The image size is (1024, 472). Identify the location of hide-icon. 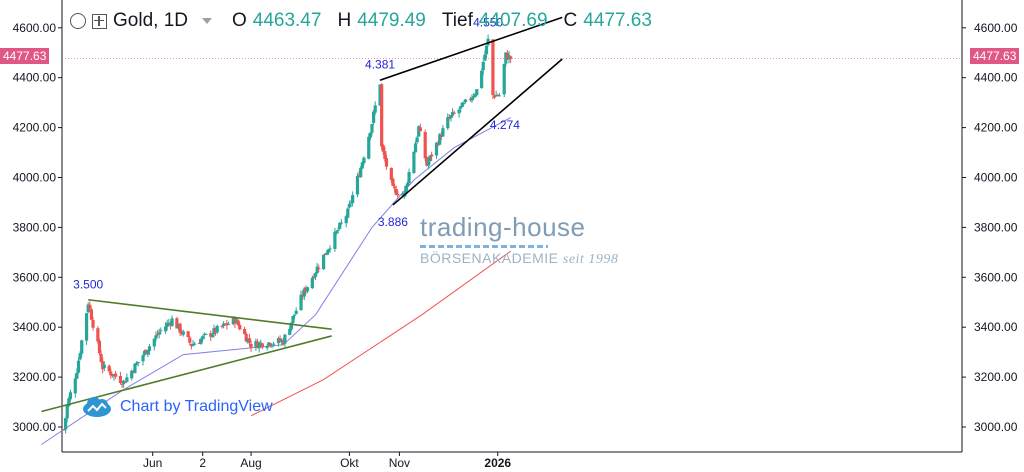
(78, 21).